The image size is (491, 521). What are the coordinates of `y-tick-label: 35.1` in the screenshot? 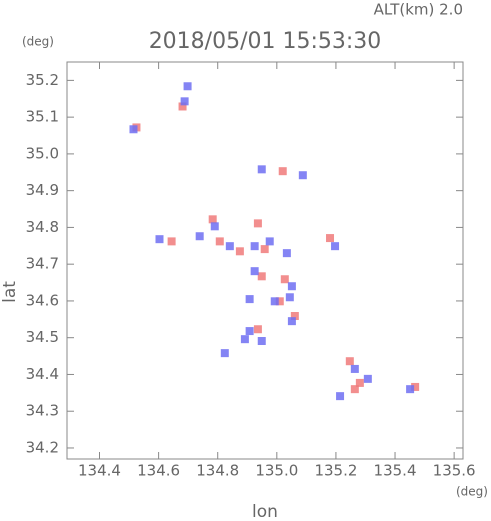 It's located at (42, 117).